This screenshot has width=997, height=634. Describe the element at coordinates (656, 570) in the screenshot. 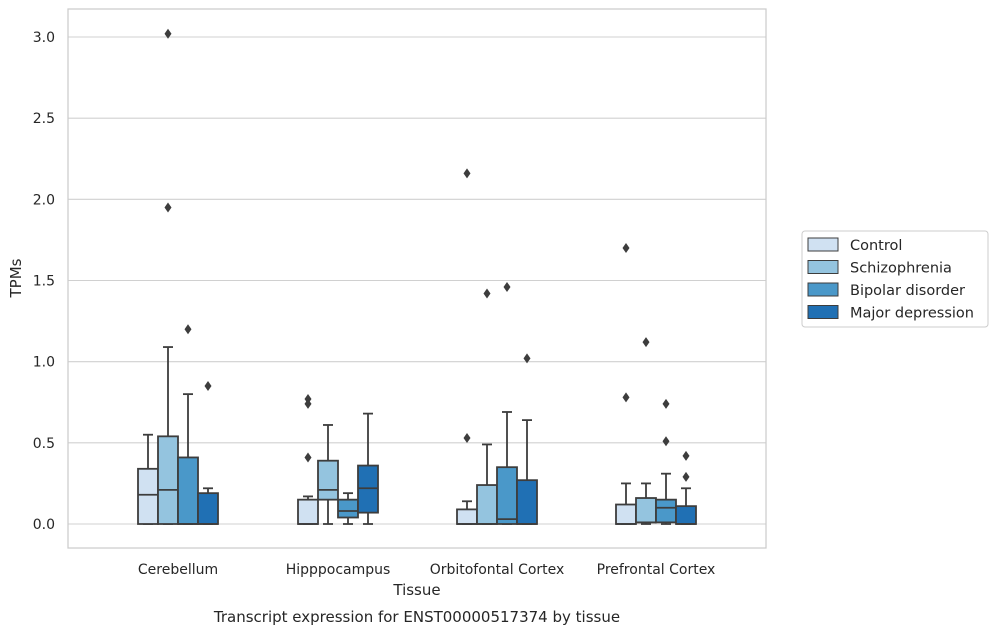

I see `x-tick-label: Prefrontal Cortex` at that location.